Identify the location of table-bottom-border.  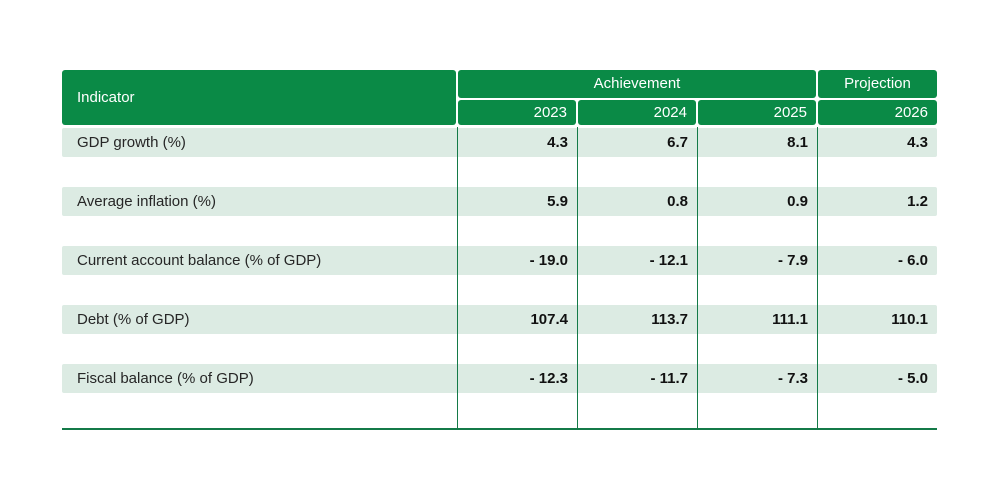
(499, 429).